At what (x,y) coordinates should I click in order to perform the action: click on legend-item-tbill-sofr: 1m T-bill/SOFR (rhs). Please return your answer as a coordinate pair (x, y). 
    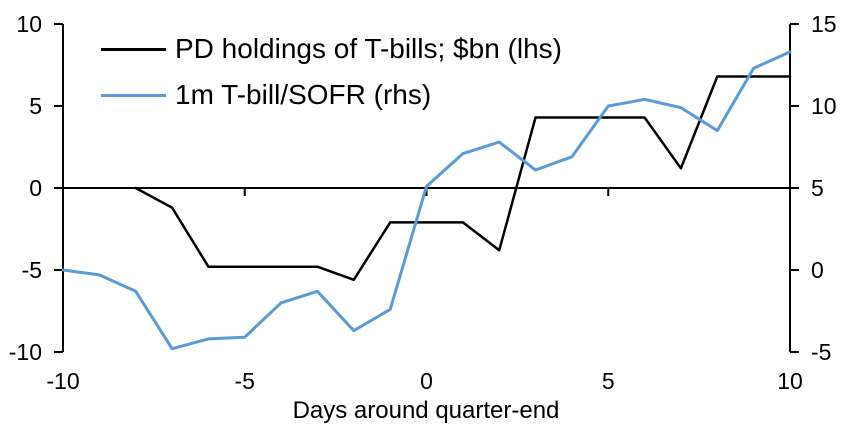
    Looking at the image, I should click on (331, 95).